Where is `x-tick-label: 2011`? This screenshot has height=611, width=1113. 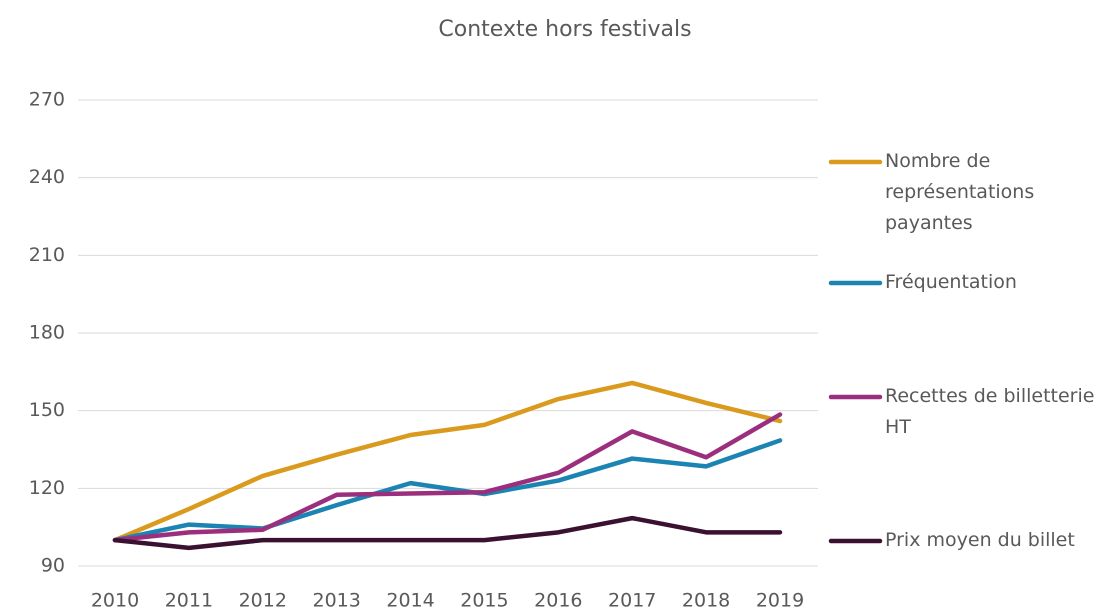
x-tick-label: 2011 is located at coordinates (189, 600).